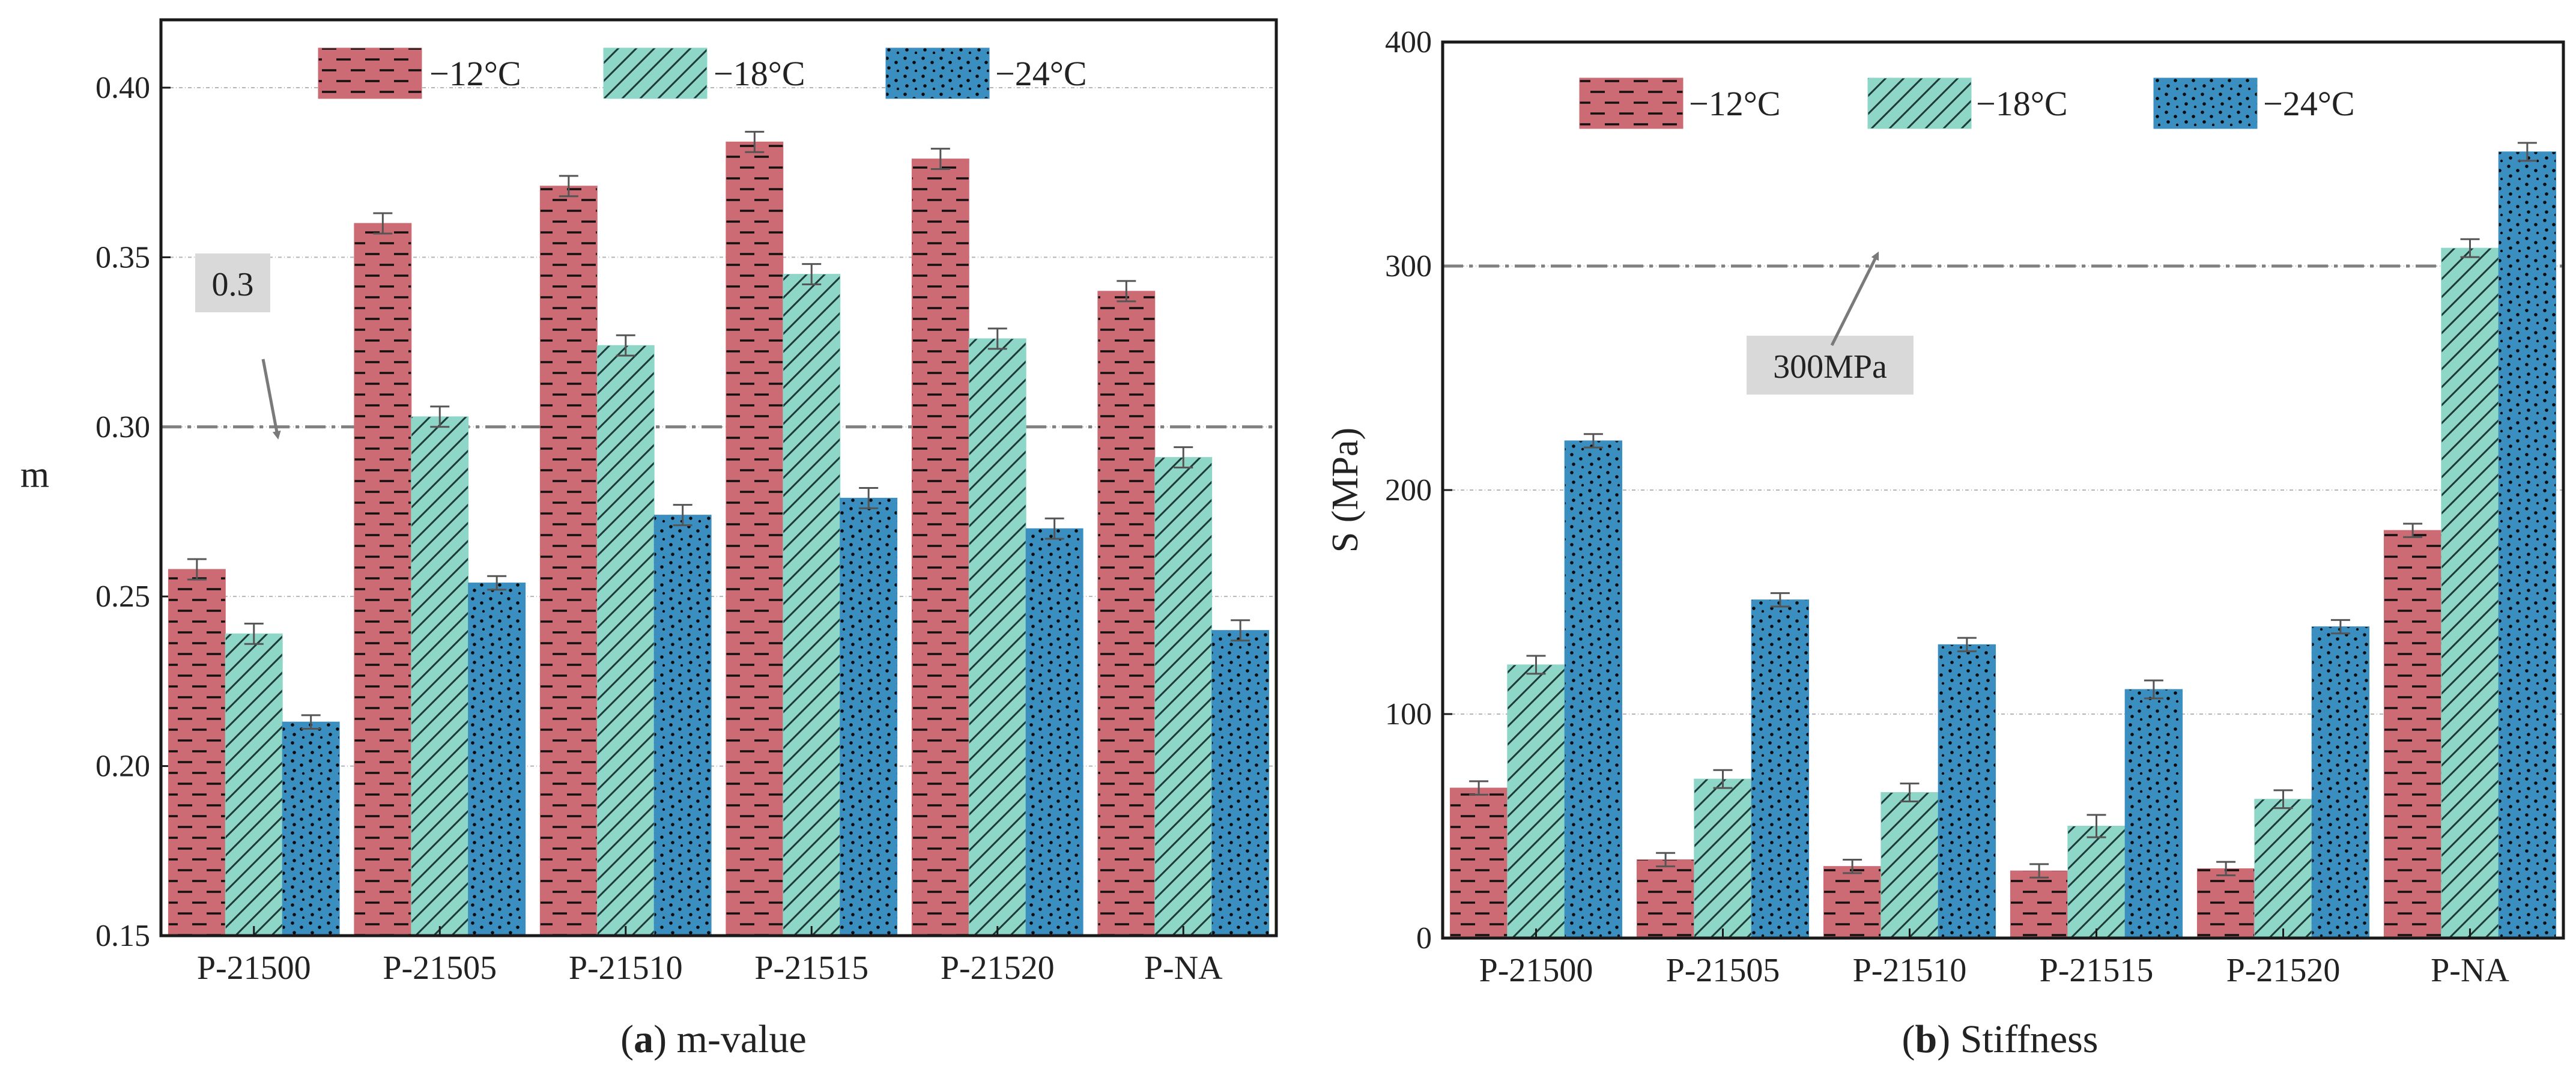 The width and height of the screenshot is (2576, 1081). What do you see at coordinates (1345, 490) in the screenshot?
I see `y-axis-label: S (MPa)` at bounding box center [1345, 490].